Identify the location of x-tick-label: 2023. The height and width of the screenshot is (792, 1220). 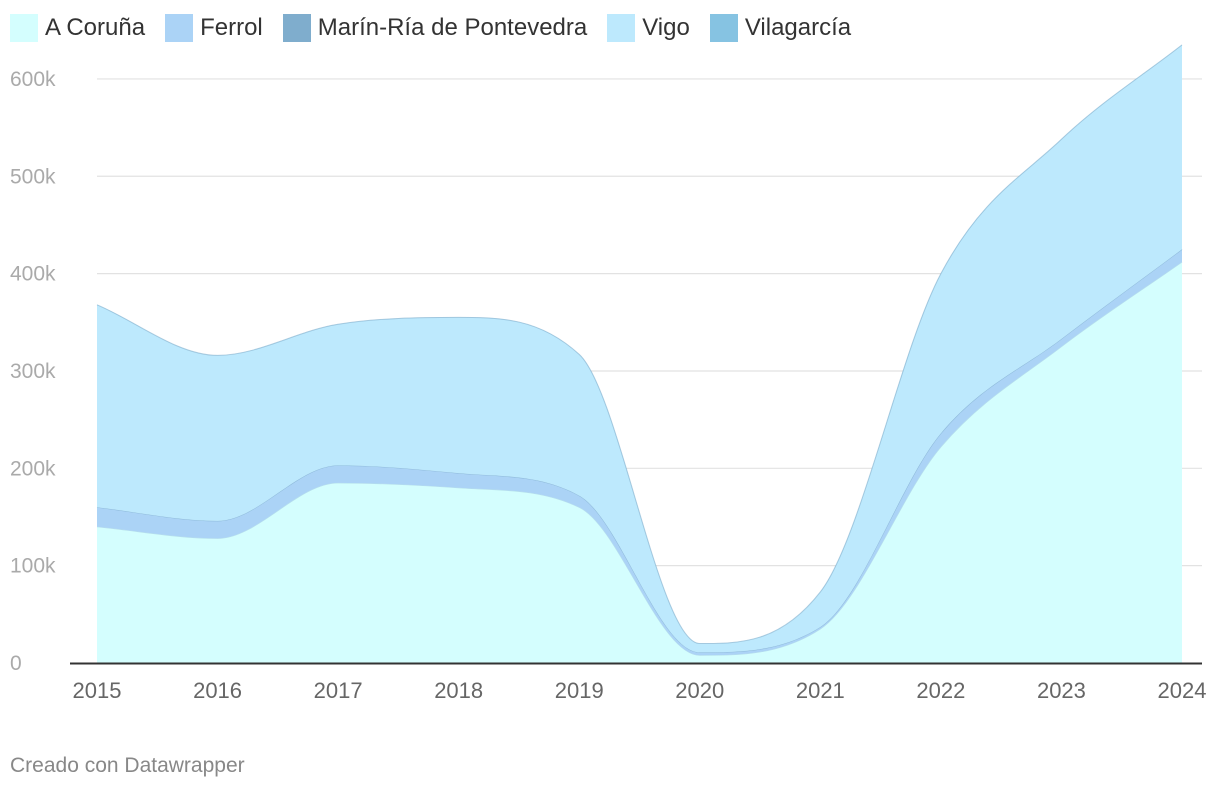
(1061, 690).